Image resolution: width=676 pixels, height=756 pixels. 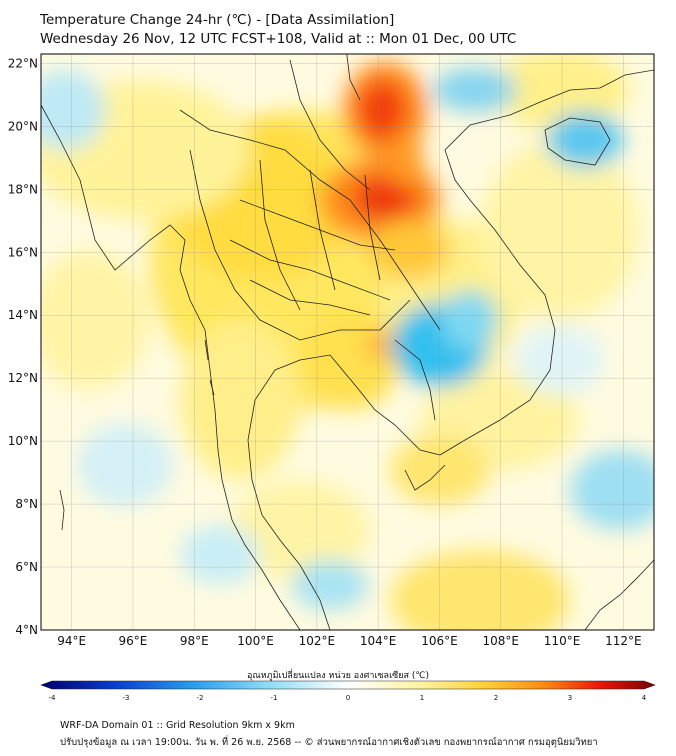 I want to click on lat-label: 6°N, so click(x=26, y=567).